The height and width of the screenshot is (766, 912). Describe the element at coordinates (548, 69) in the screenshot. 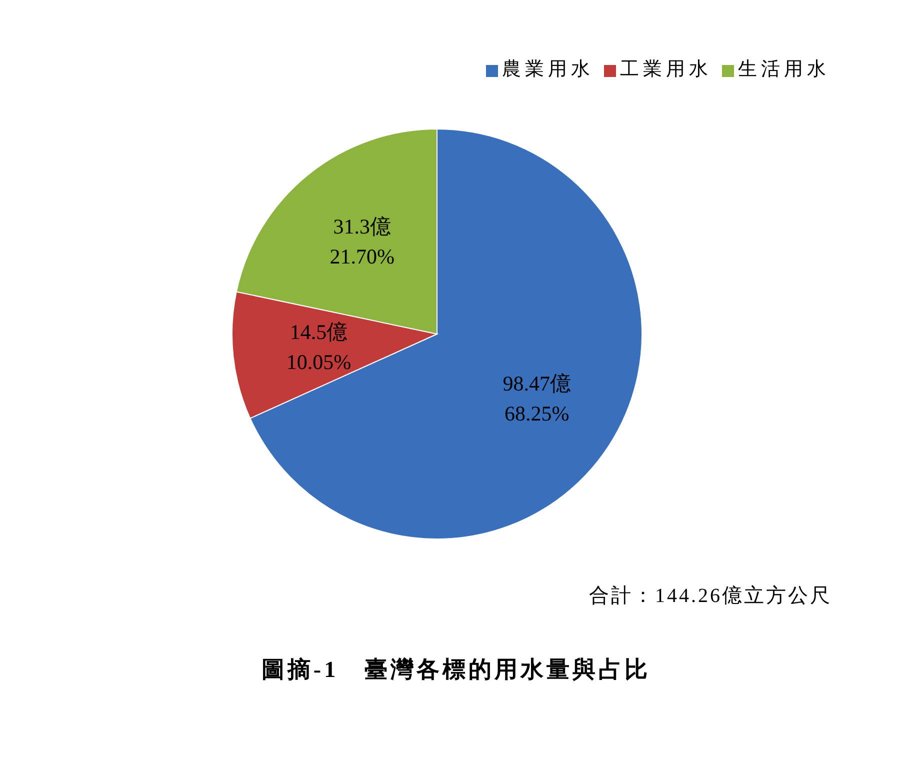

I see `legend-label: 農業用水` at that location.